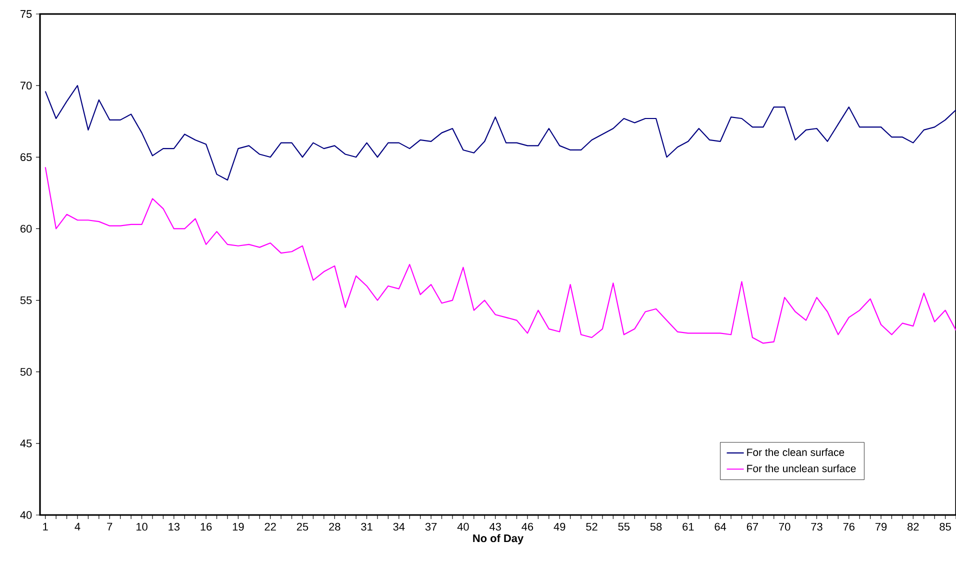 The image size is (956, 575). I want to click on x-axis-title: No of Day, so click(498, 539).